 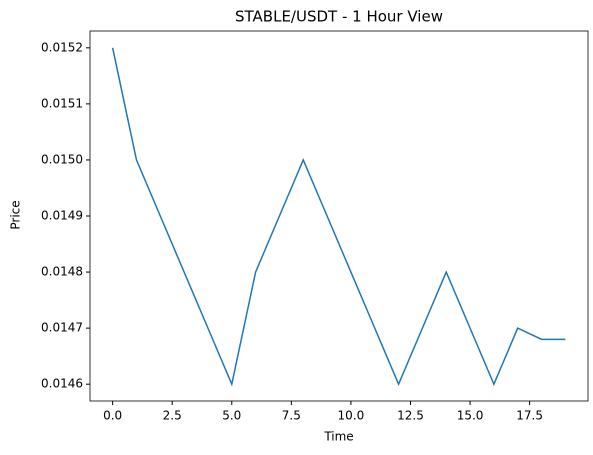 I want to click on x-tick-label: 12.5, so click(x=410, y=416).